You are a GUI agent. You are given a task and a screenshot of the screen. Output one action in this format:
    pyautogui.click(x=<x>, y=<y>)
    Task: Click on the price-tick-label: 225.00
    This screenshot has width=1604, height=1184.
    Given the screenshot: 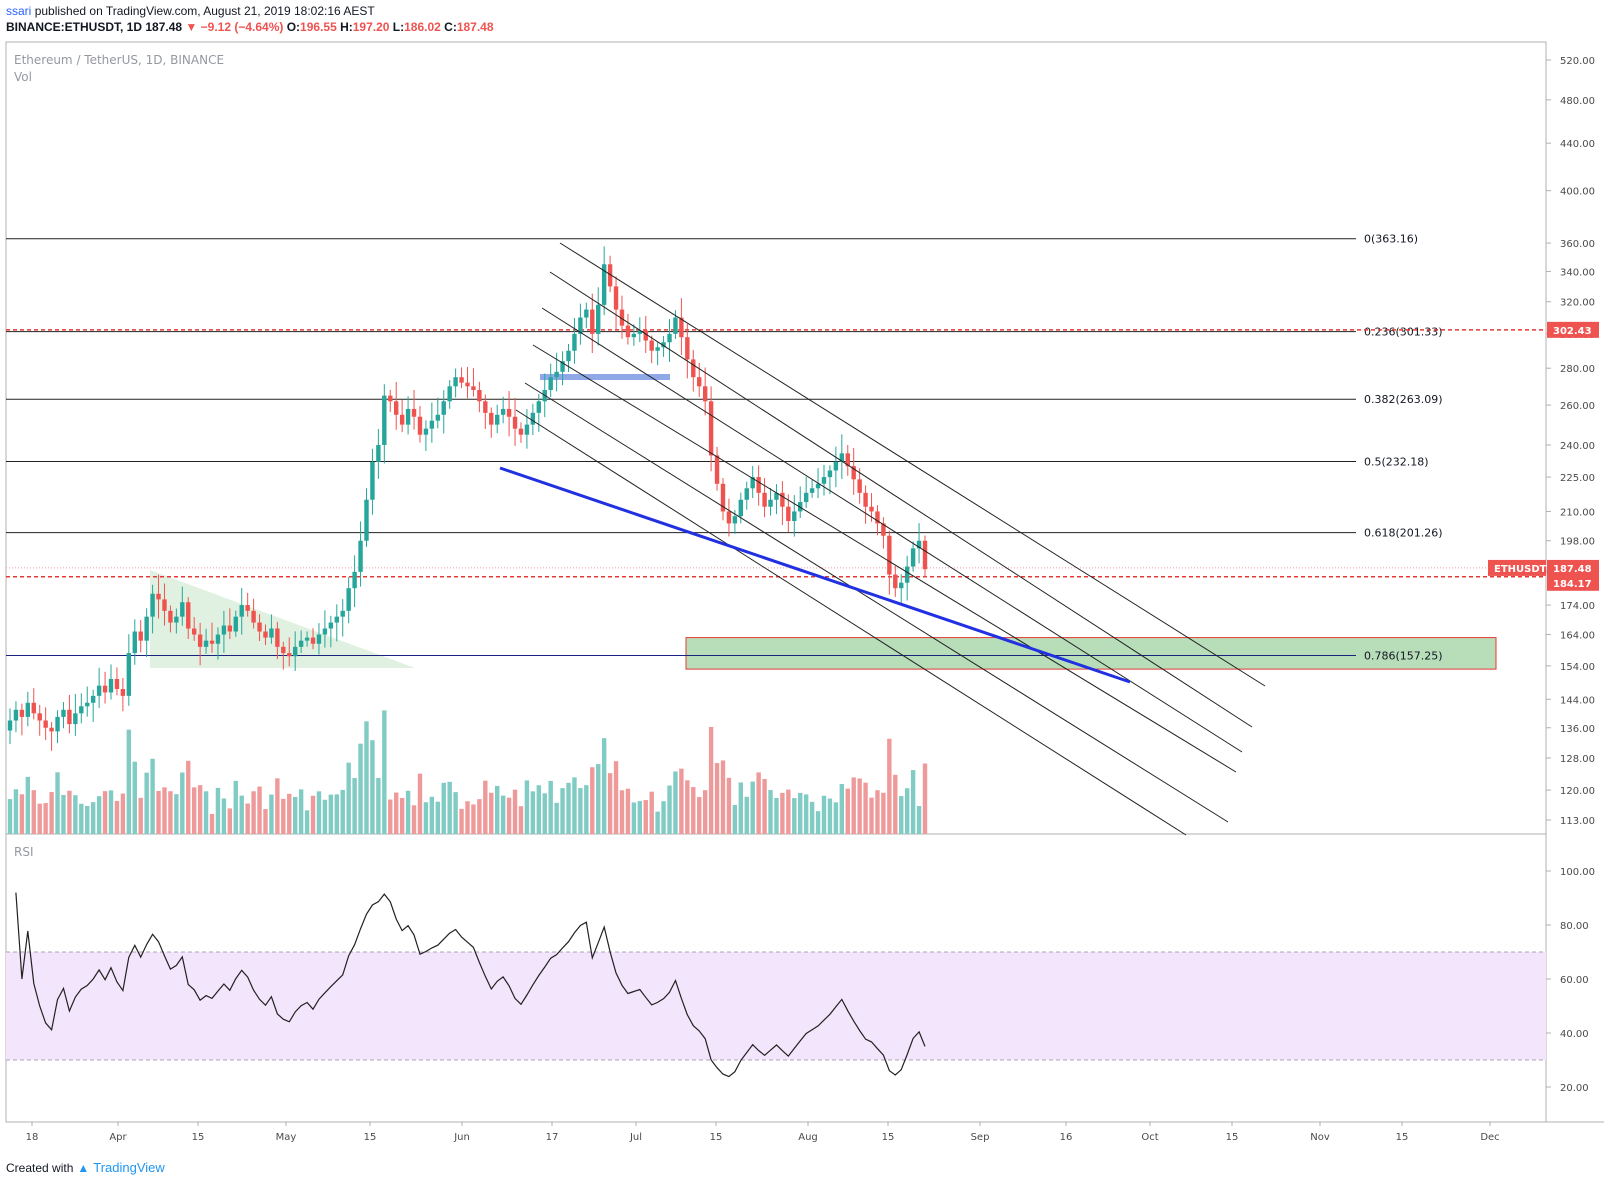 What is the action you would take?
    pyautogui.click(x=1577, y=478)
    